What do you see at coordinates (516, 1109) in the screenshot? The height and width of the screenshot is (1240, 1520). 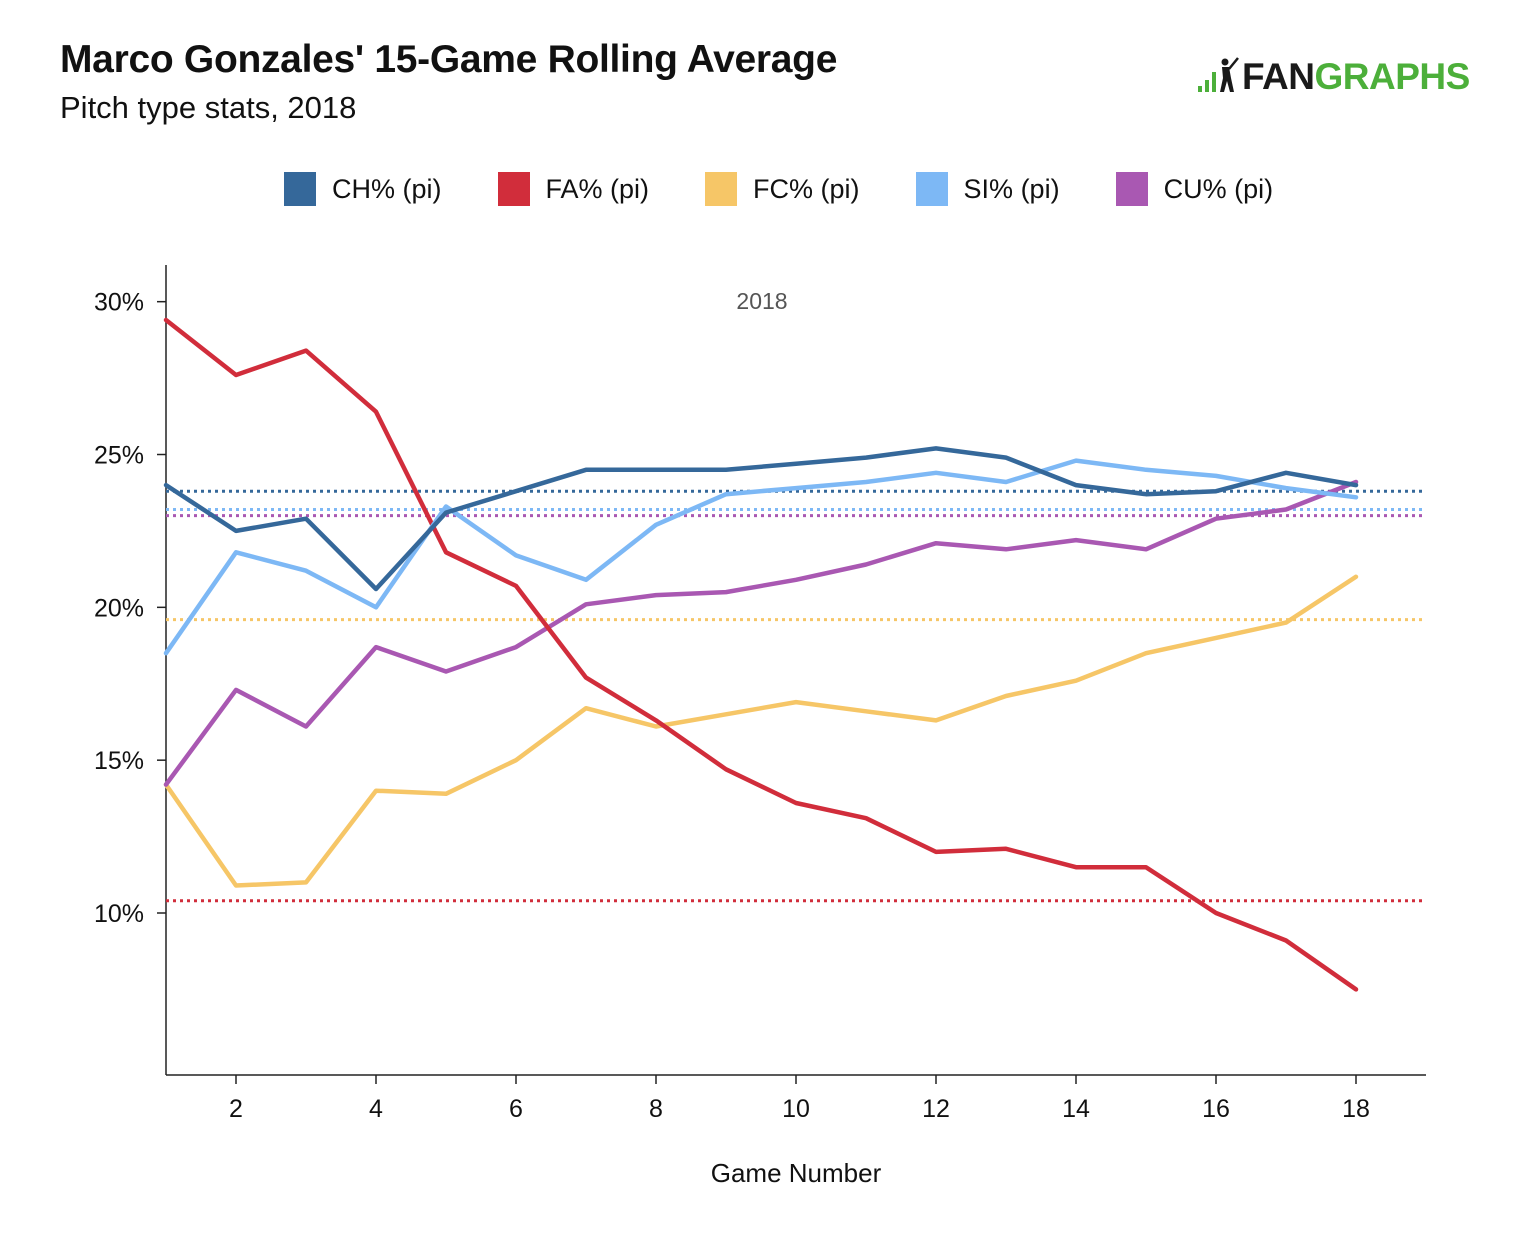 I see `x-tick-label: 6` at bounding box center [516, 1109].